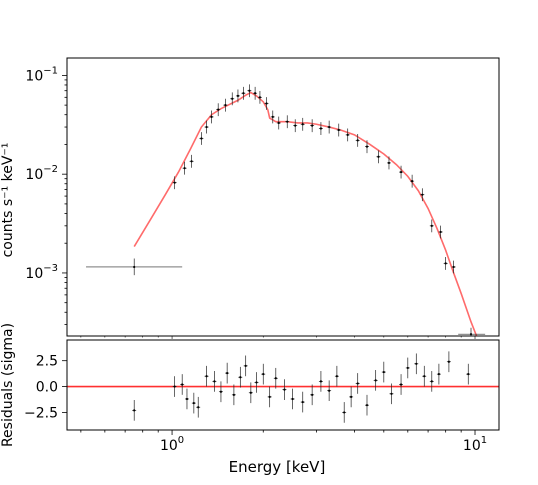 This screenshot has height=485, width=538. What do you see at coordinates (8, 200) in the screenshot?
I see `spectrum-y-axis-label: counts s⁻¹ keV⁻¹` at bounding box center [8, 200].